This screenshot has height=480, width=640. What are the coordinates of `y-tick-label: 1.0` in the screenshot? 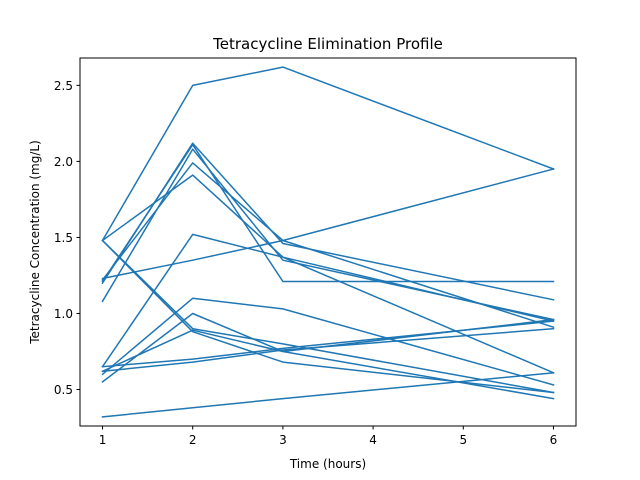 It's located at (63, 314).